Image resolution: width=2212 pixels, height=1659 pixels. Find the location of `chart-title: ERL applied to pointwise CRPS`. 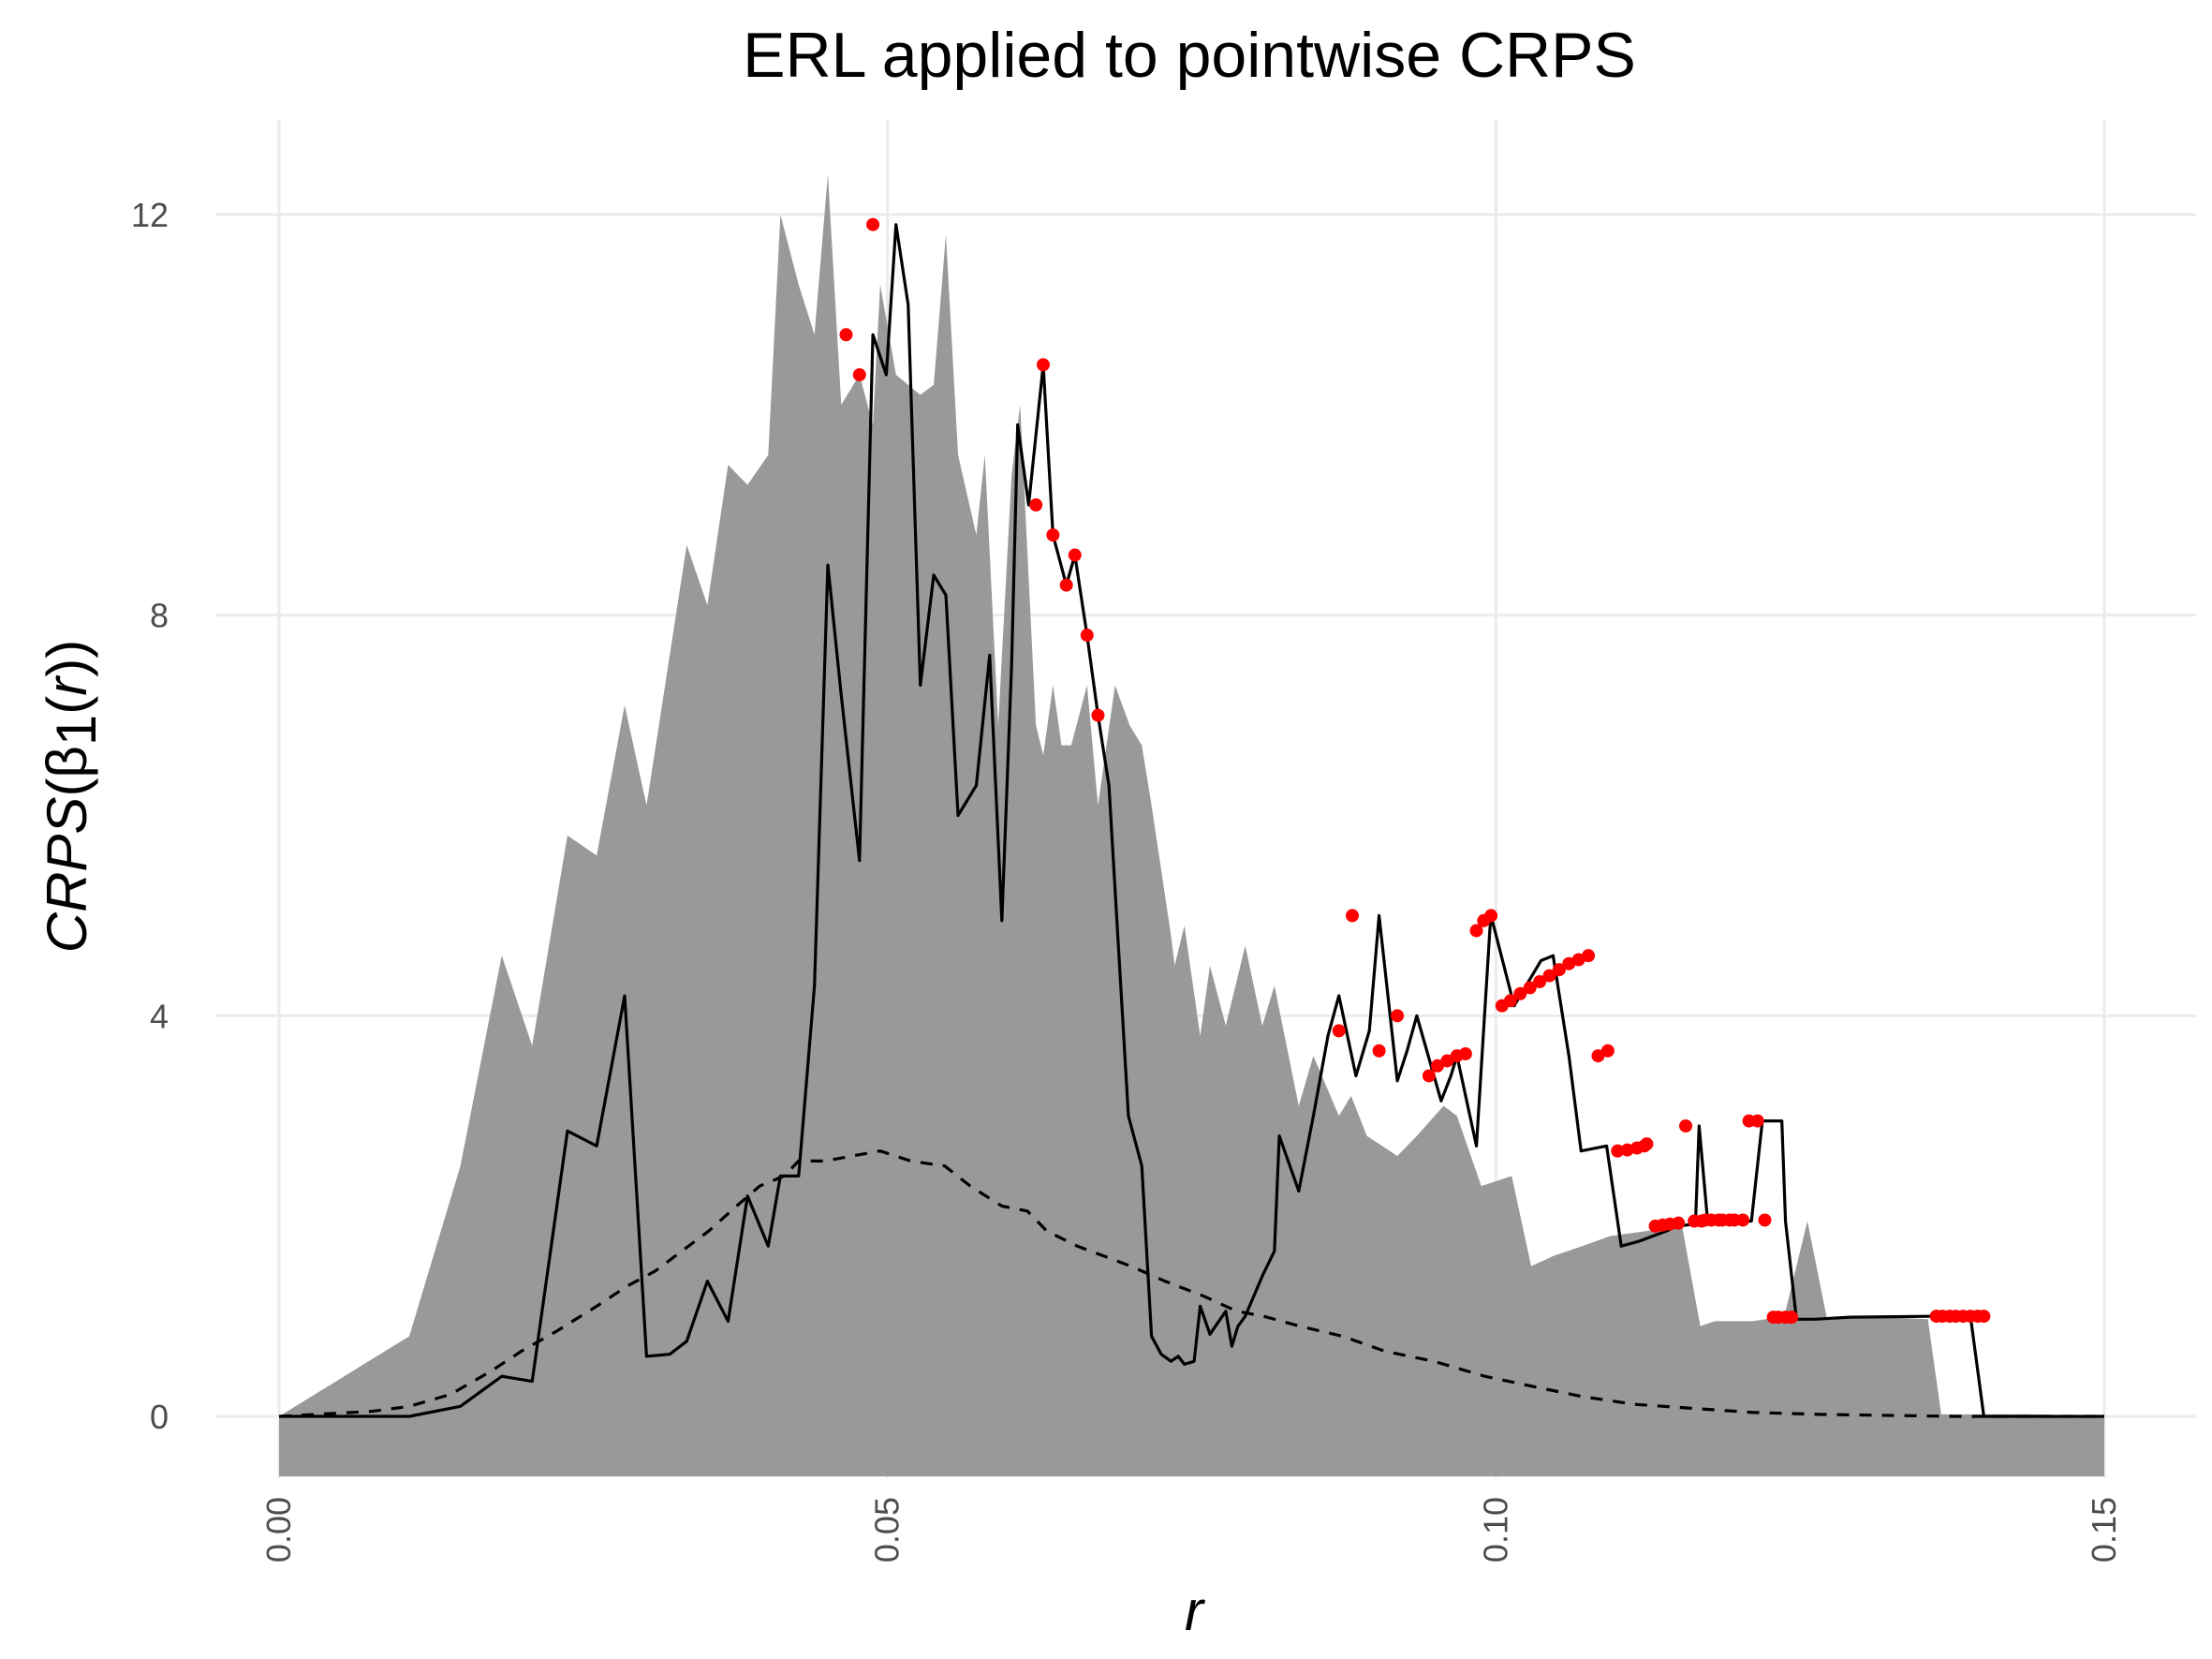

chart-title: ERL applied to pointwise CRPS is located at coordinates (1189, 56).